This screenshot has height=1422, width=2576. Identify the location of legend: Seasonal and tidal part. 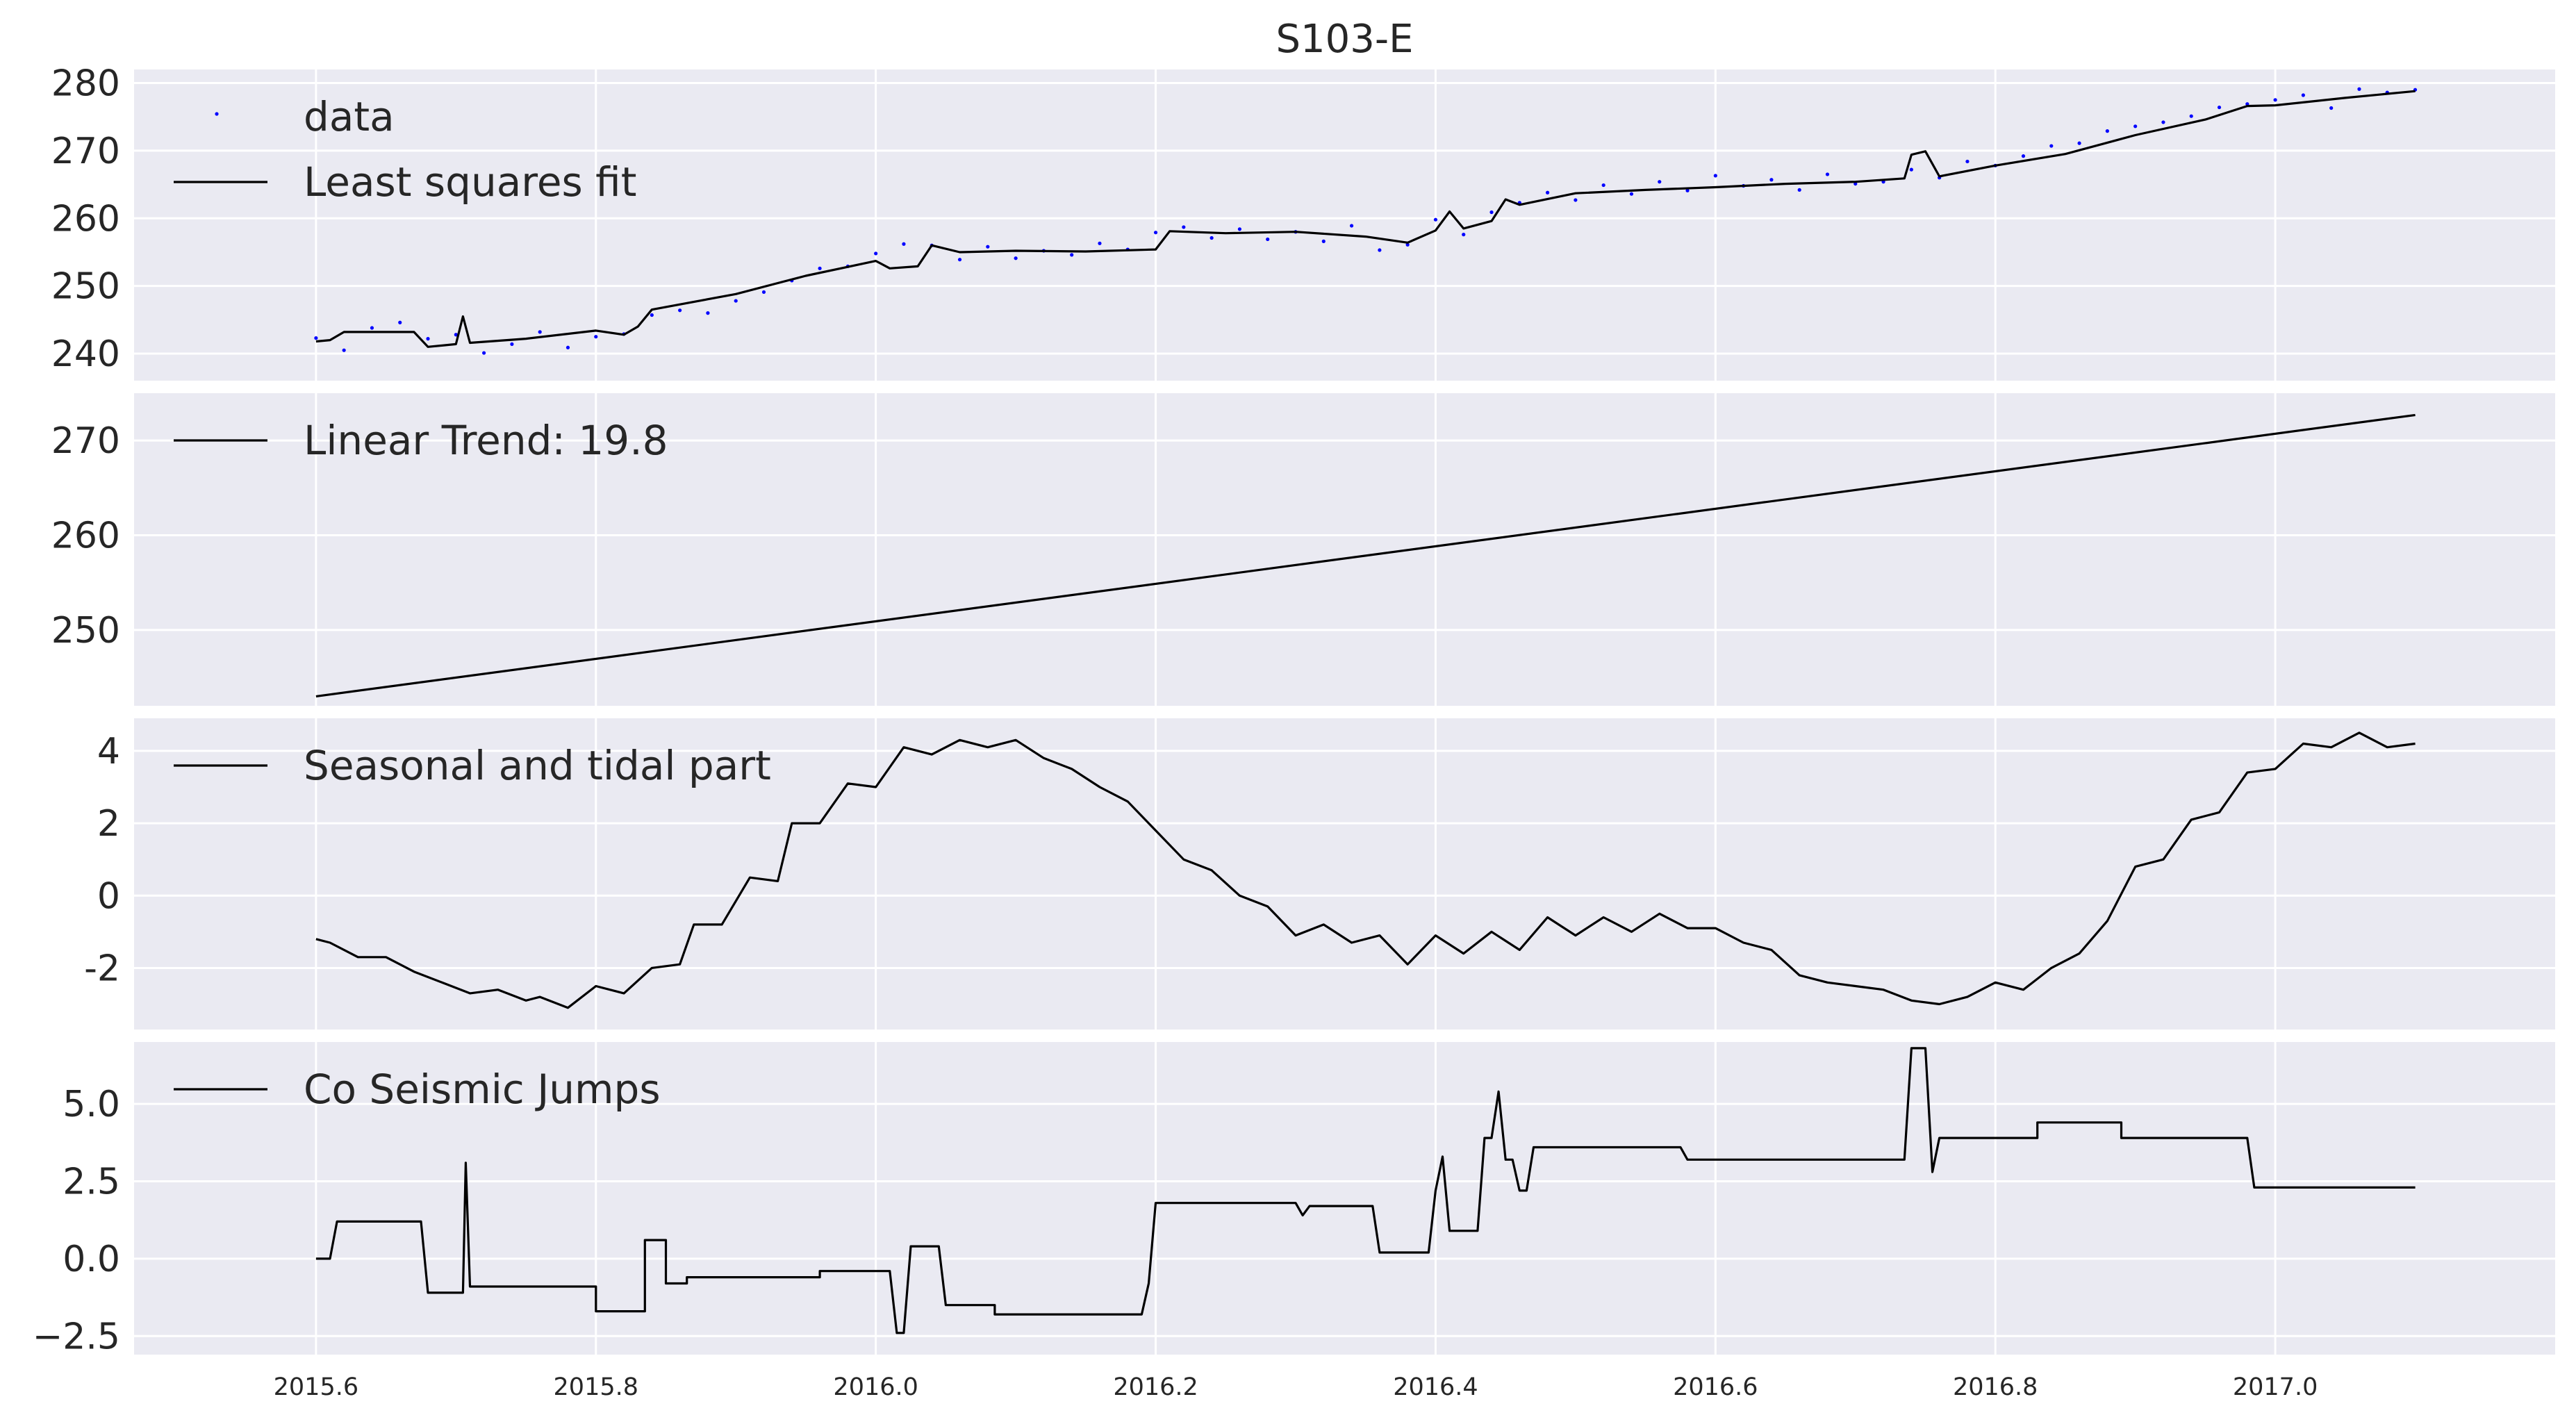
(472, 766).